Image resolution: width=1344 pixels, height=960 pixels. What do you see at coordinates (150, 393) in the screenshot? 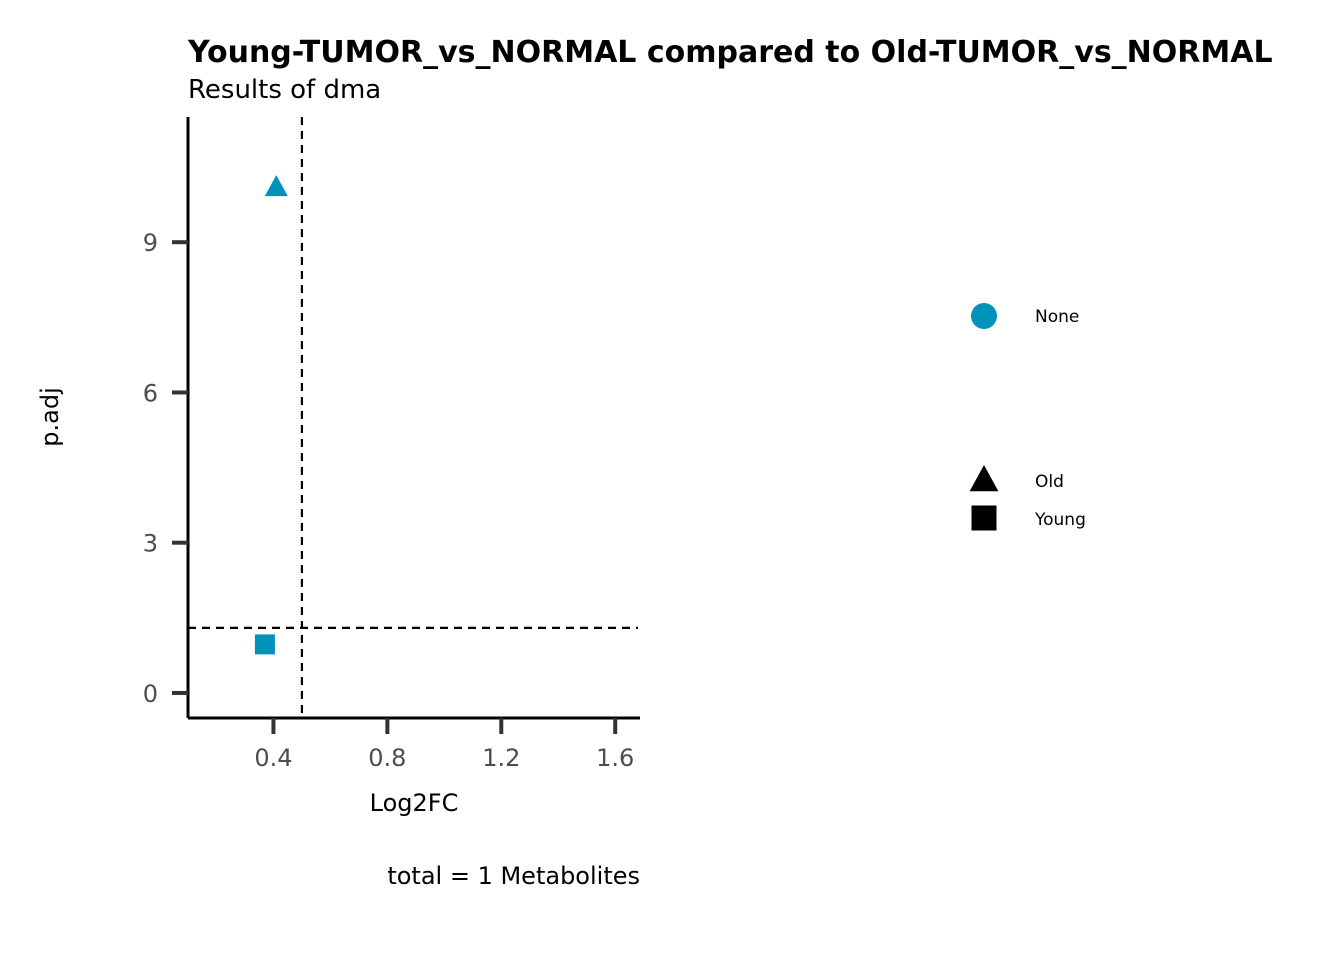
I see `y-tick-label: 6` at bounding box center [150, 393].